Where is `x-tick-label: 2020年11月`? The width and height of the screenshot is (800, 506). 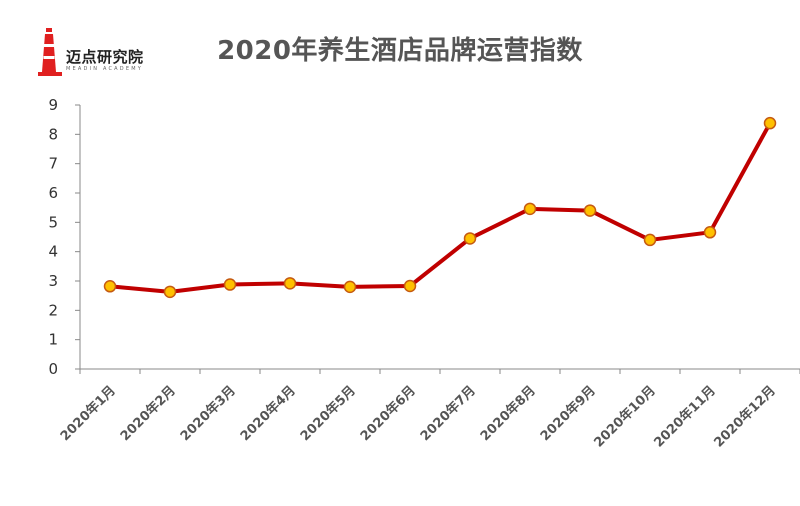
x-tick-label: 2020年11月 is located at coordinates (685, 417).